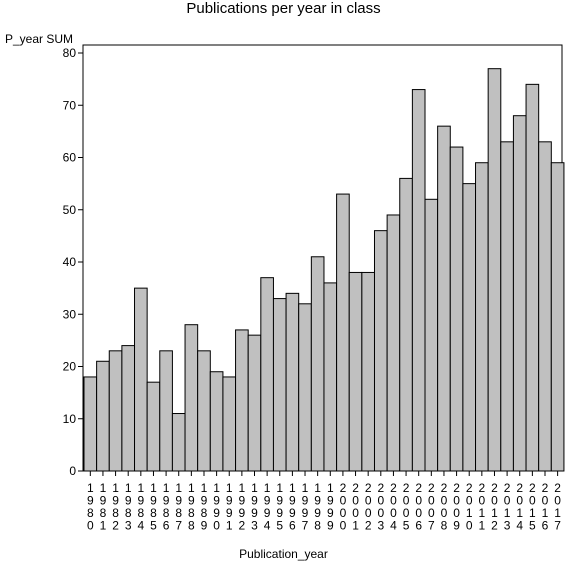 The height and width of the screenshot is (567, 567). I want to click on bar-1983, so click(128, 408).